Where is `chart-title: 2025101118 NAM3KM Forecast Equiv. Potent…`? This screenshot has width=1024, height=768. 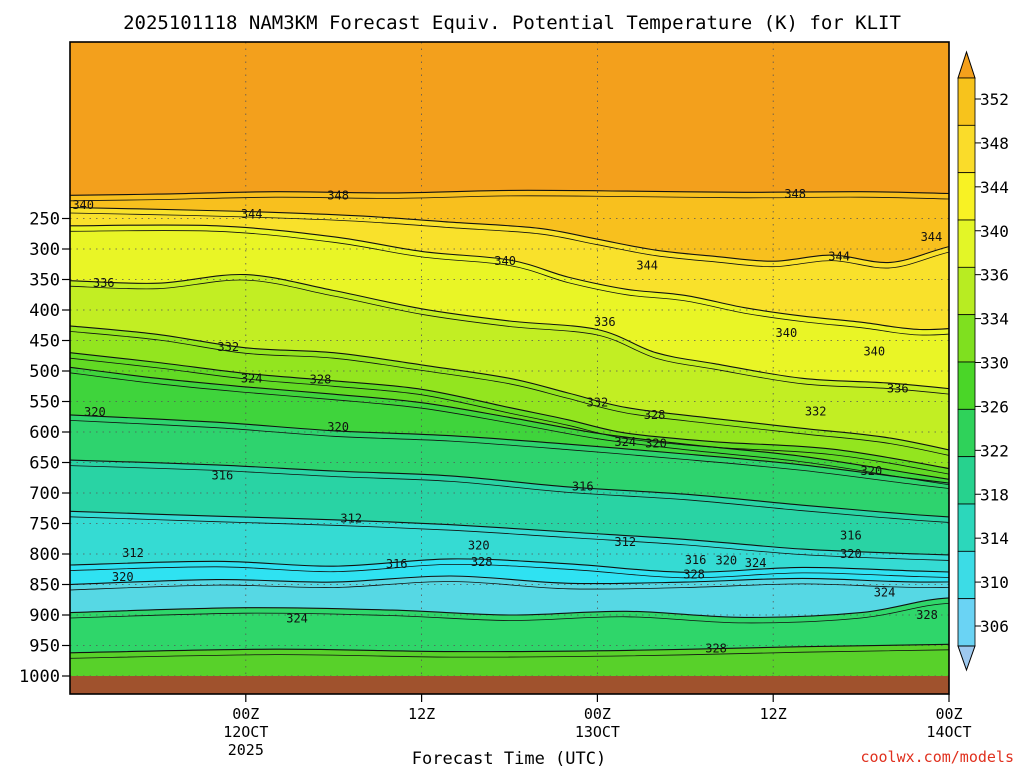
chart-title: 2025101118 NAM3KM Forecast Equiv. Potent… is located at coordinates (512, 23).